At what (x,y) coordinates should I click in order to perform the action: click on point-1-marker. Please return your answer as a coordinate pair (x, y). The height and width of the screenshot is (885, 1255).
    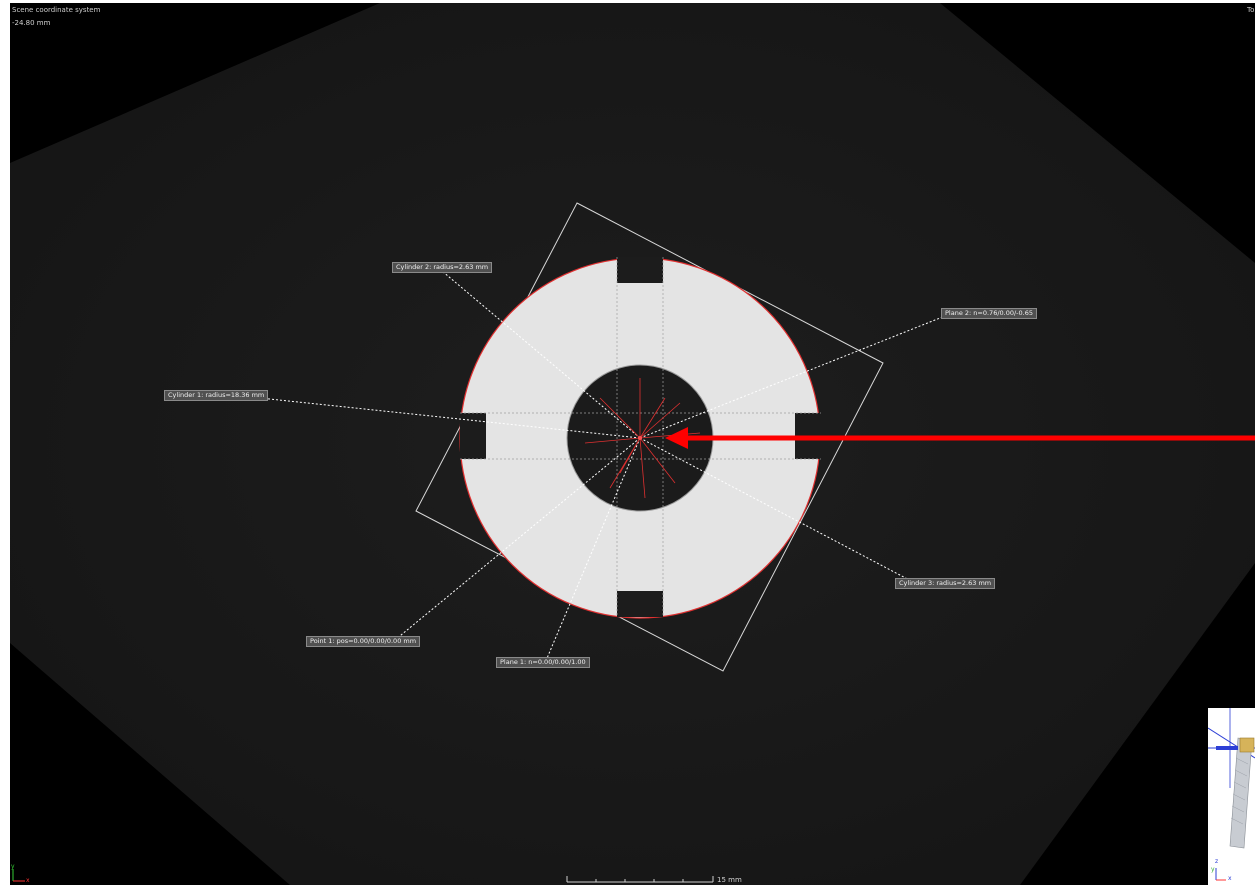
    Looking at the image, I should click on (640, 438).